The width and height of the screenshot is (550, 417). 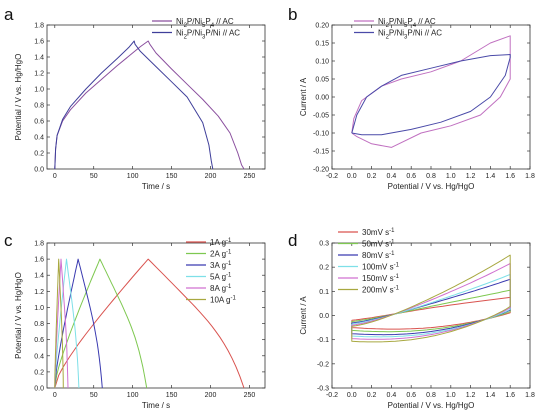 What do you see at coordinates (292, 240) in the screenshot?
I see `panel-letter: d` at bounding box center [292, 240].